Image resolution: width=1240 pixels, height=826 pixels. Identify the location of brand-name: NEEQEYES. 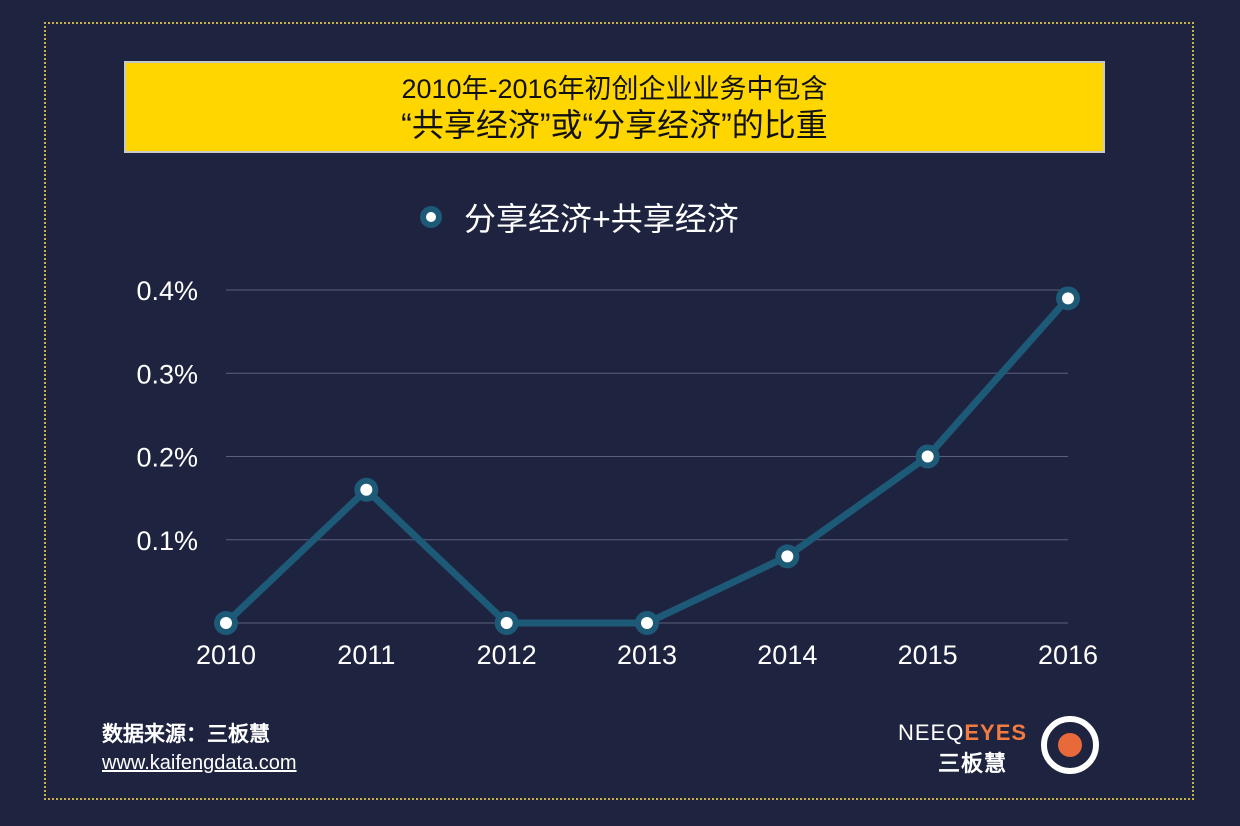
(962, 733).